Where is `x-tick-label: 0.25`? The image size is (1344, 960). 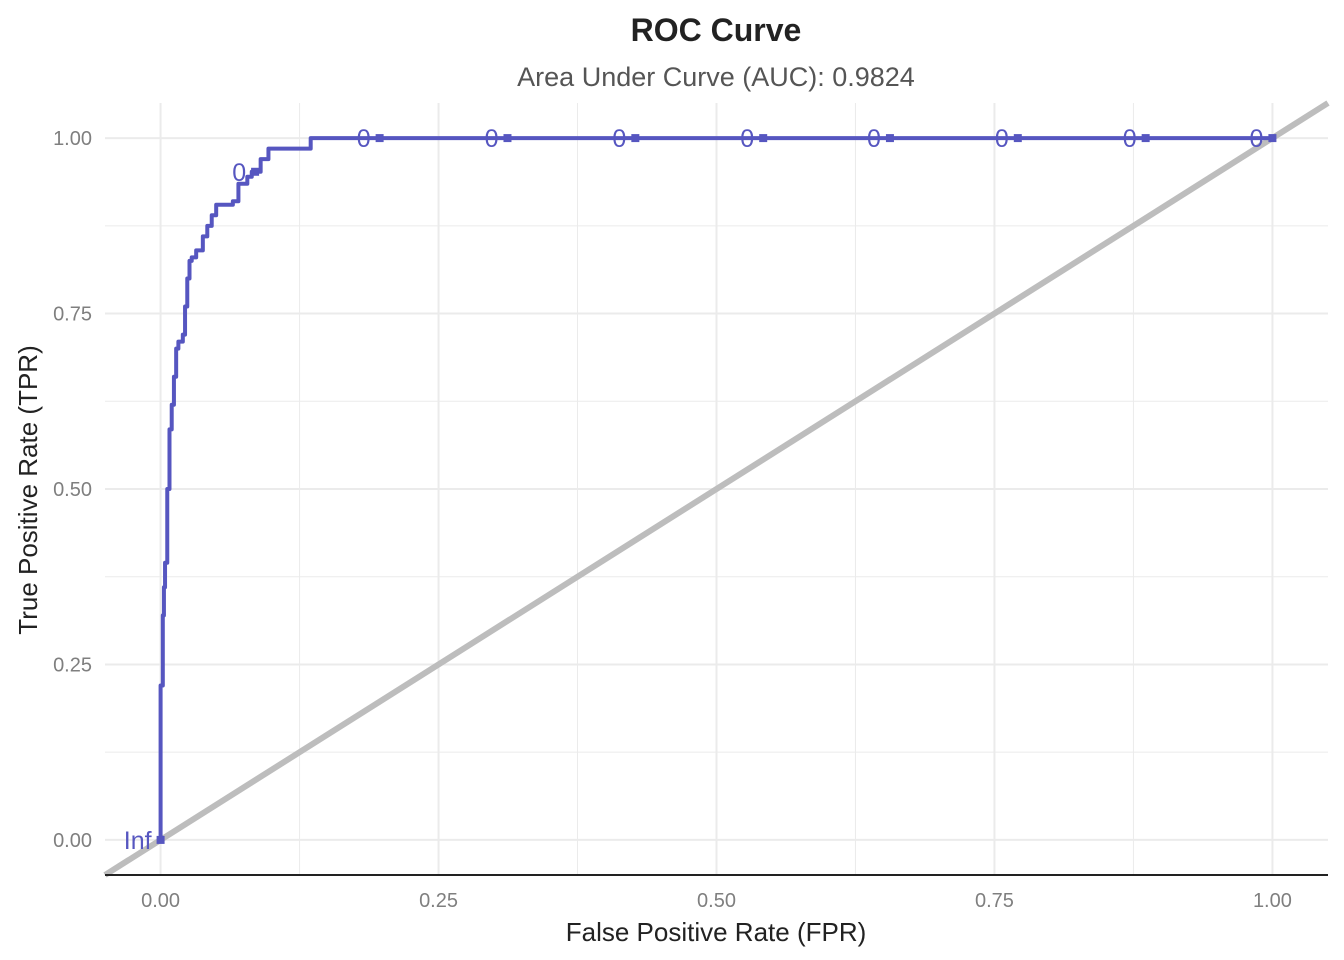 x-tick-label: 0.25 is located at coordinates (438, 901).